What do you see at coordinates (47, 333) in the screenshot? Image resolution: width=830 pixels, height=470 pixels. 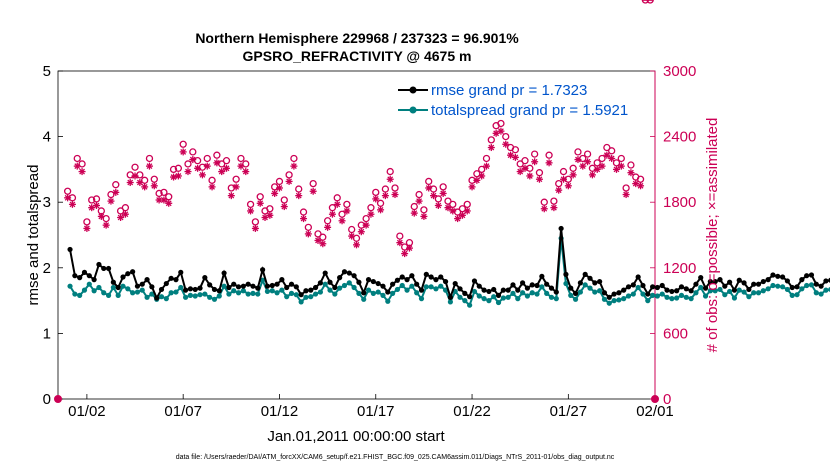 I see `y-left-tick-label: 1` at bounding box center [47, 333].